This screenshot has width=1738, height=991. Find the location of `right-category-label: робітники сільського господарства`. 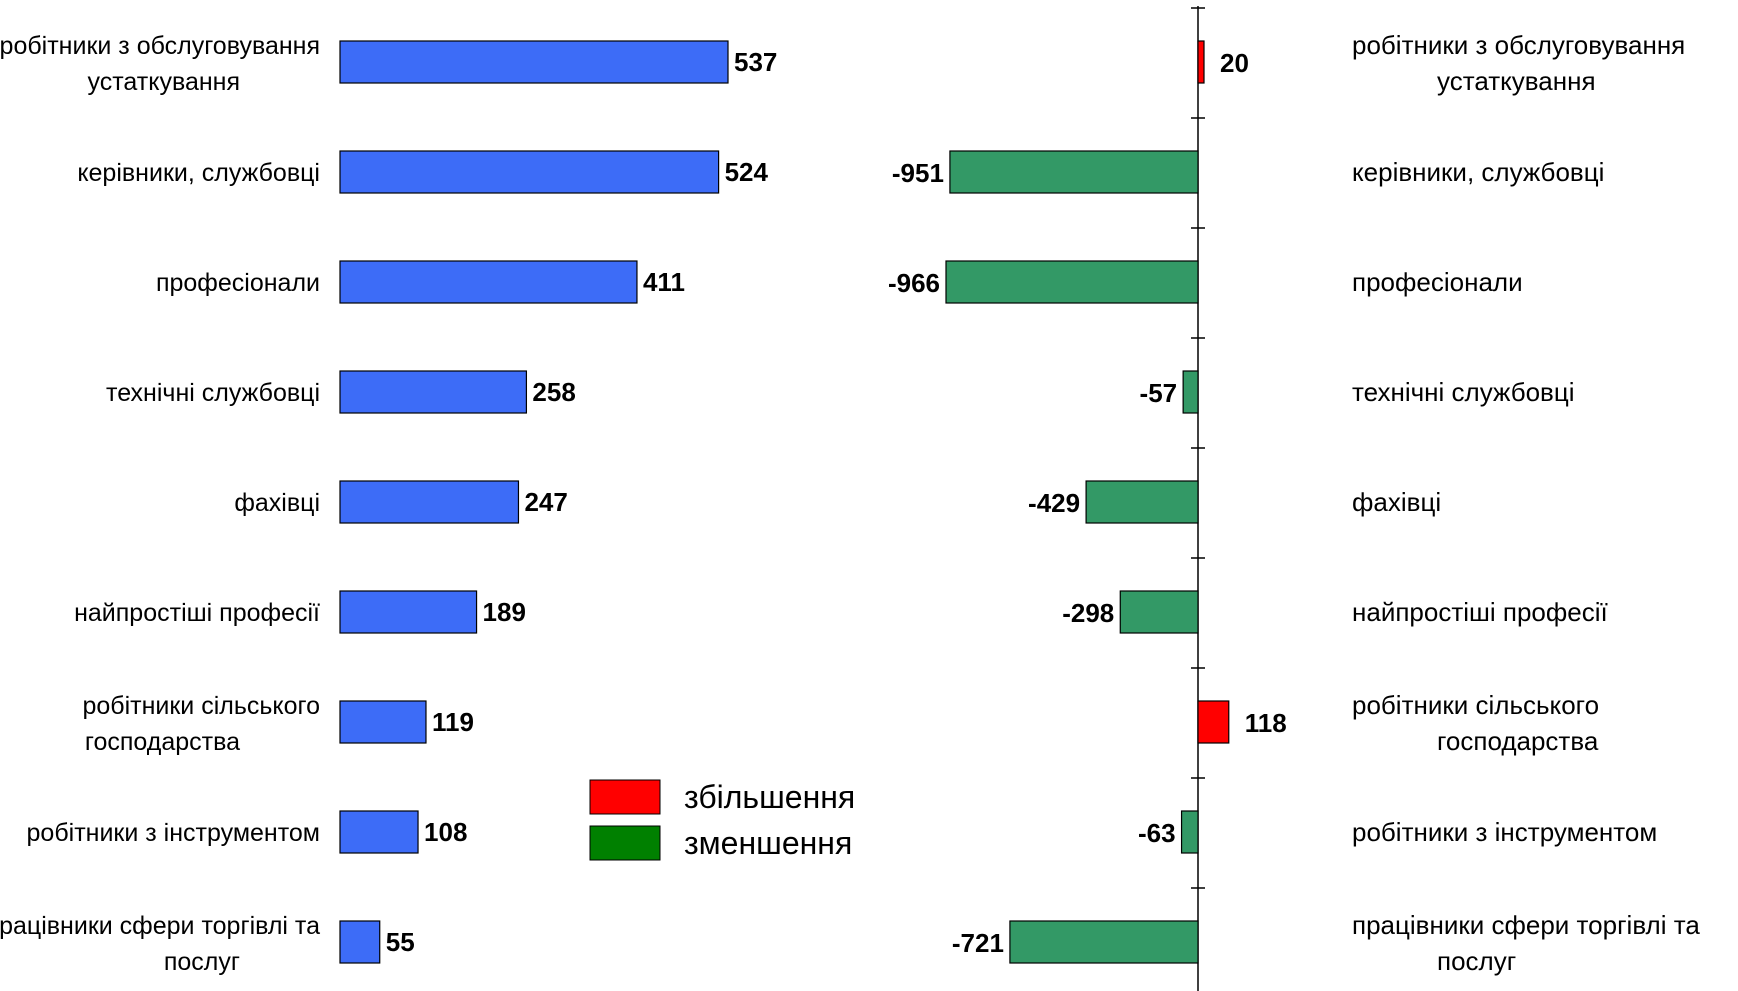

right-category-label: робітники сільського господарства is located at coordinates (1475, 723).